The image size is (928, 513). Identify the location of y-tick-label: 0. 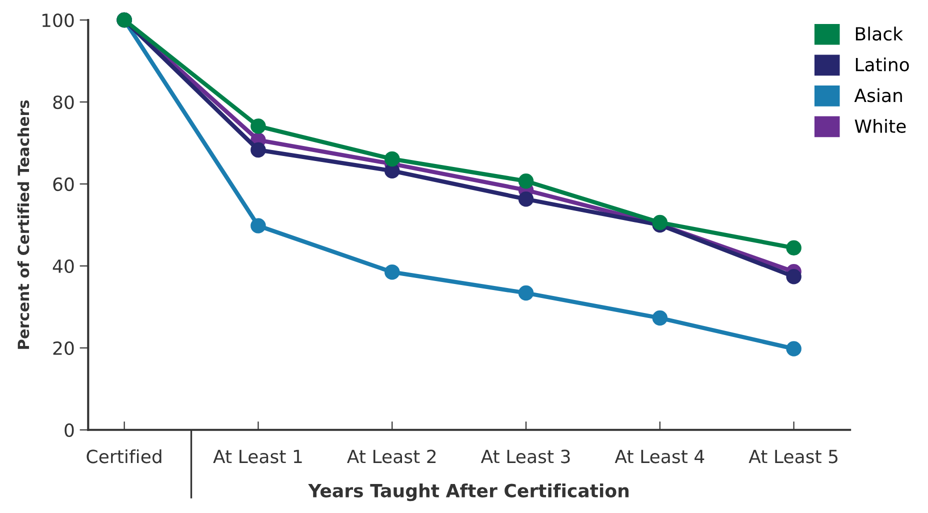
(69, 430).